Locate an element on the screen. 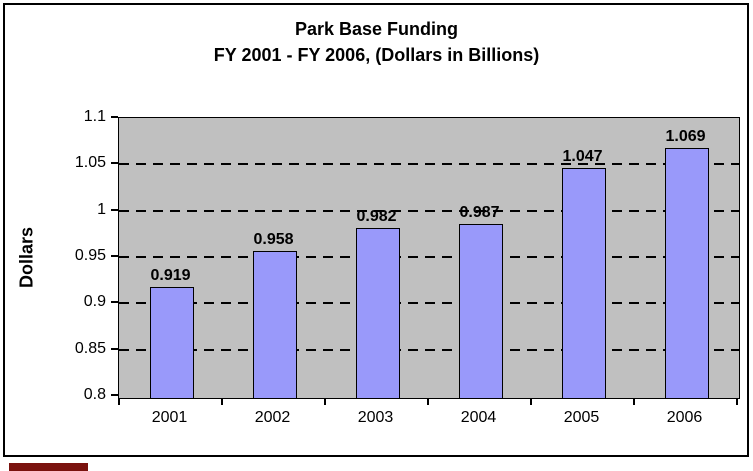 The image size is (753, 471). x-category-label: 2004 is located at coordinates (478, 417).